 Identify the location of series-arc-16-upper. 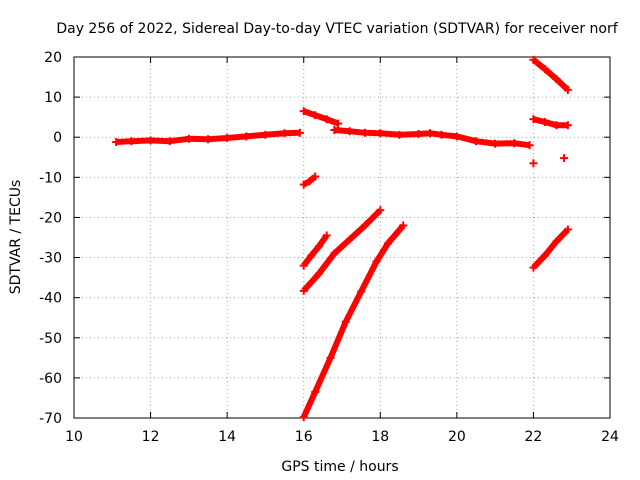
(321, 117).